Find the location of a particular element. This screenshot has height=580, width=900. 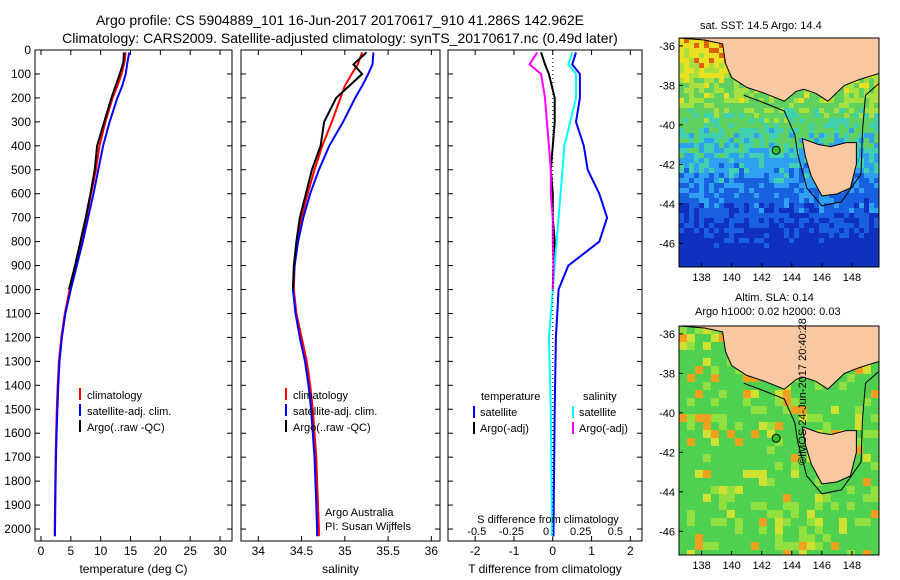

map-frame is located at coordinates (779, 440).